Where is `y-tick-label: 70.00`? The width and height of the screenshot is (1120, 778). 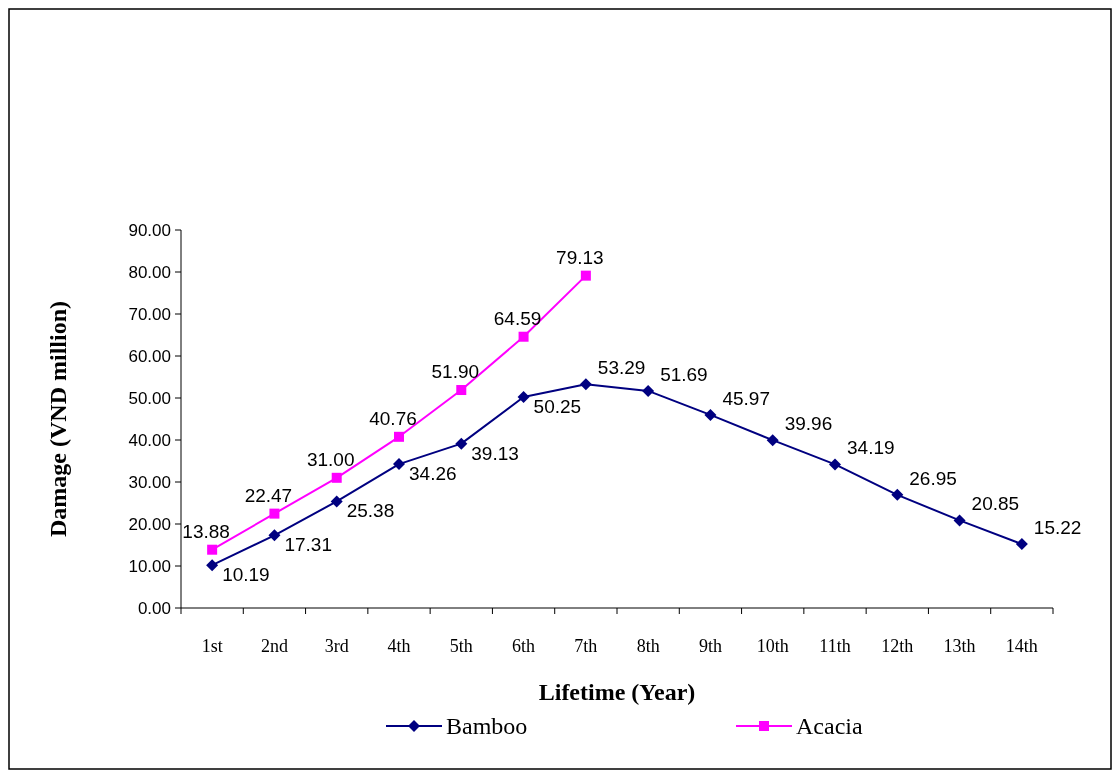
y-tick-label: 70.00 is located at coordinates (149, 314).